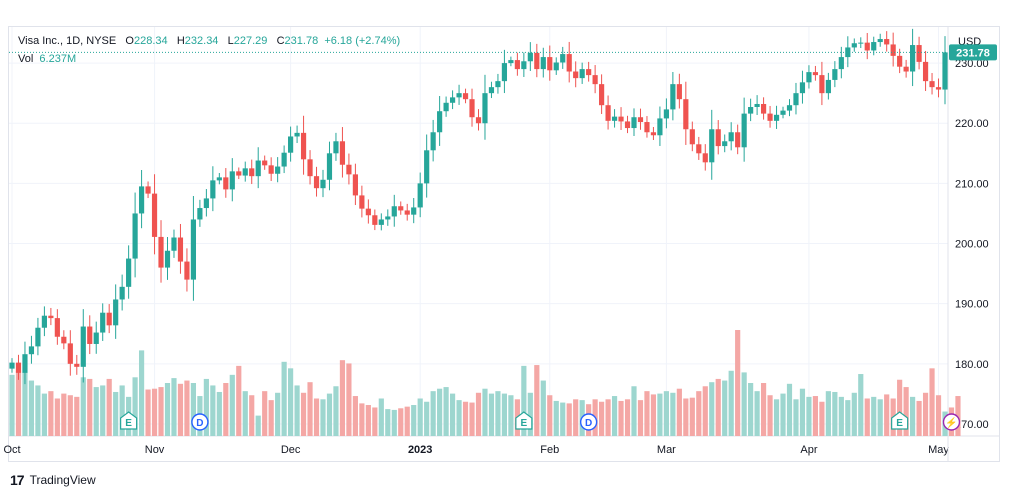 Image resolution: width=1012 pixels, height=498 pixels. Describe the element at coordinates (524, 423) in the screenshot. I see `event-marker-label: E` at that location.